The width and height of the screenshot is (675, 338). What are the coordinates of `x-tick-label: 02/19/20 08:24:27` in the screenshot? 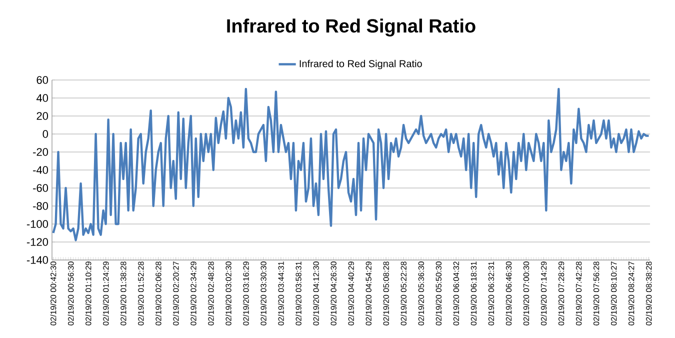 It's located at (631, 294).